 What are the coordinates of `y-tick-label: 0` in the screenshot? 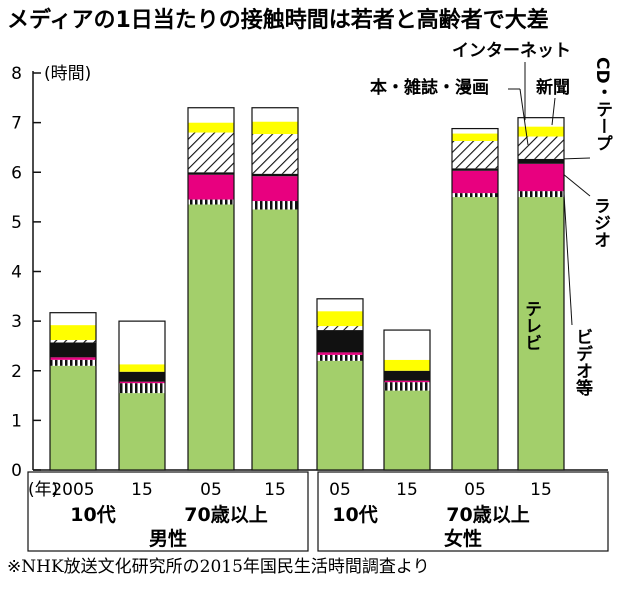 It's located at (16, 471).